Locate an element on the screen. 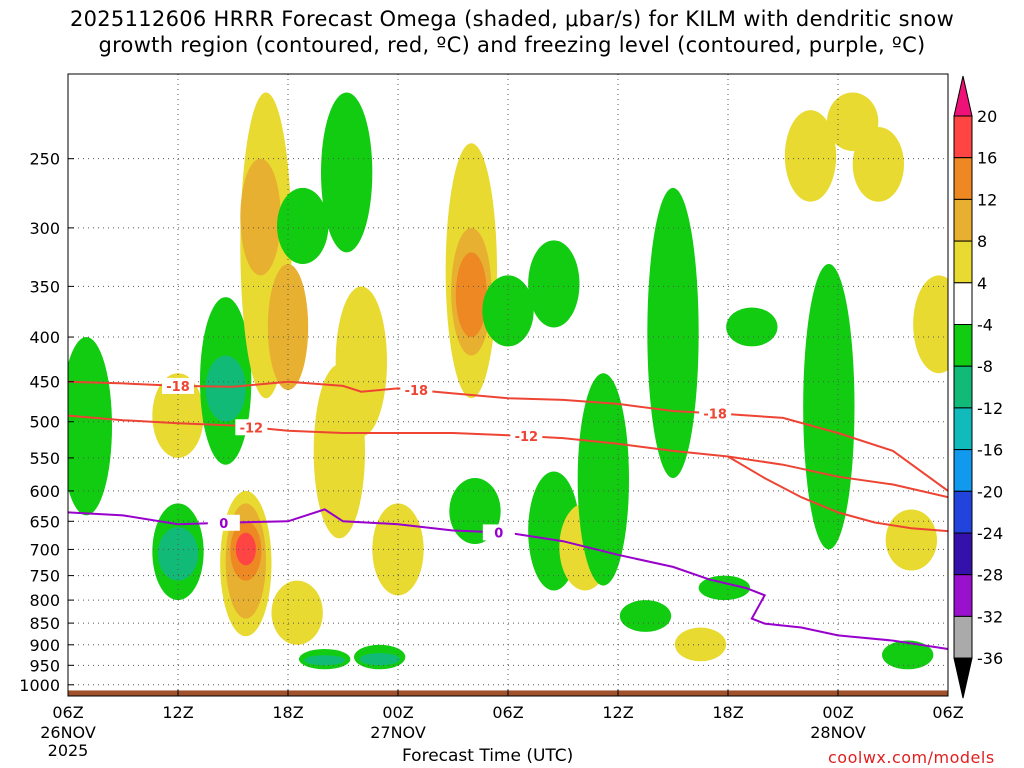 The width and height of the screenshot is (1024, 768). colorbar-label-8: 8 is located at coordinates (982, 241).